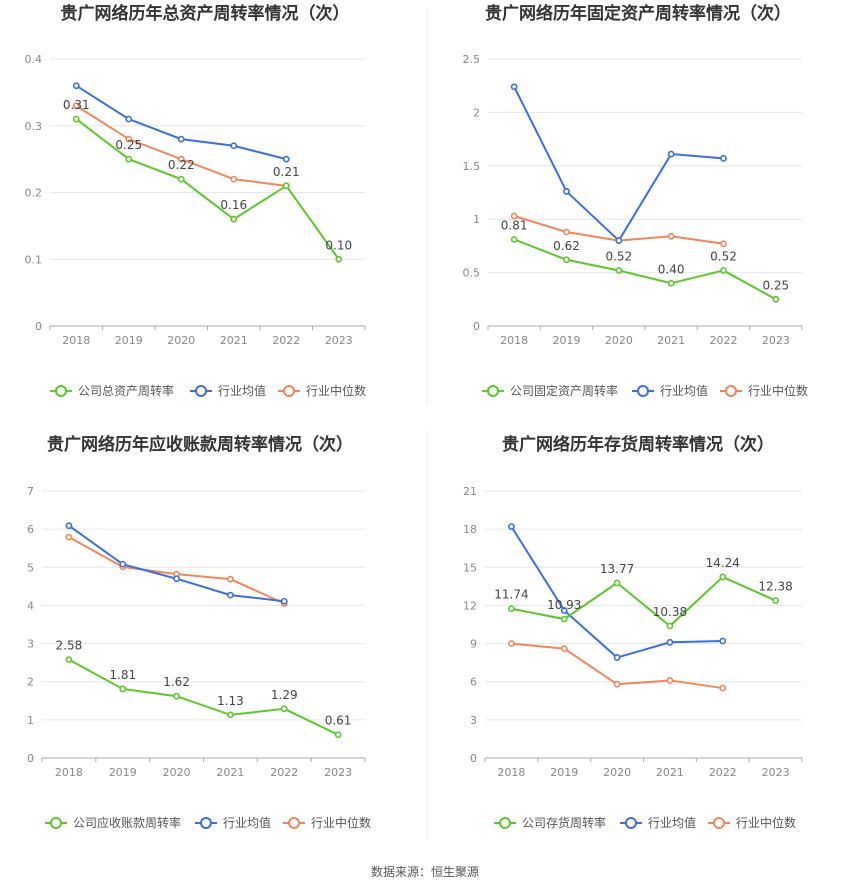  I want to click on data-label: 0.10, so click(338, 245).